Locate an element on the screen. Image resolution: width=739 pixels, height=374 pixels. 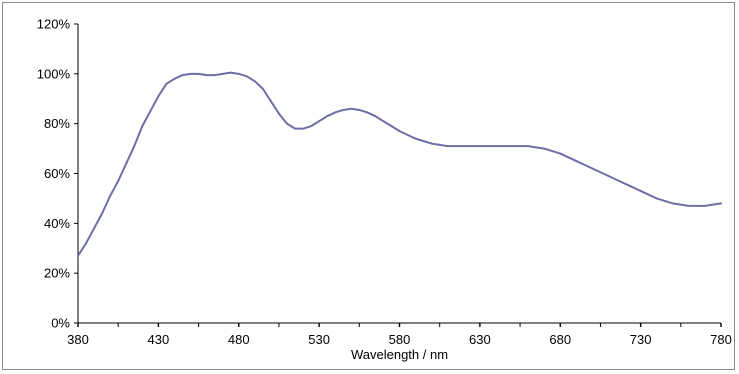
y-tick-label: 0% is located at coordinates (60, 323).